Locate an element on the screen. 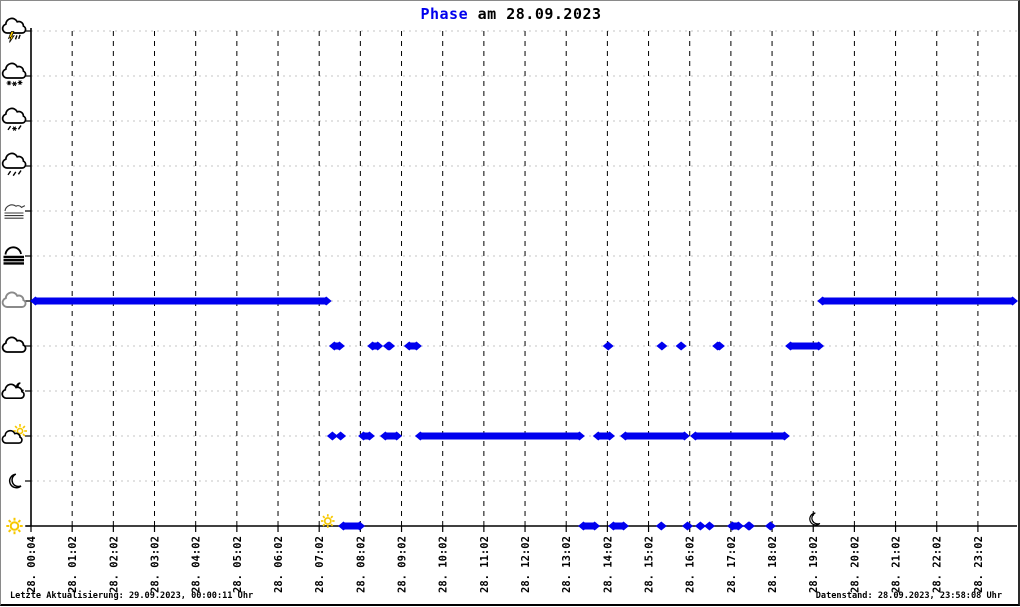  x-tick-label: 28. 01:02 is located at coordinates (73, 564).